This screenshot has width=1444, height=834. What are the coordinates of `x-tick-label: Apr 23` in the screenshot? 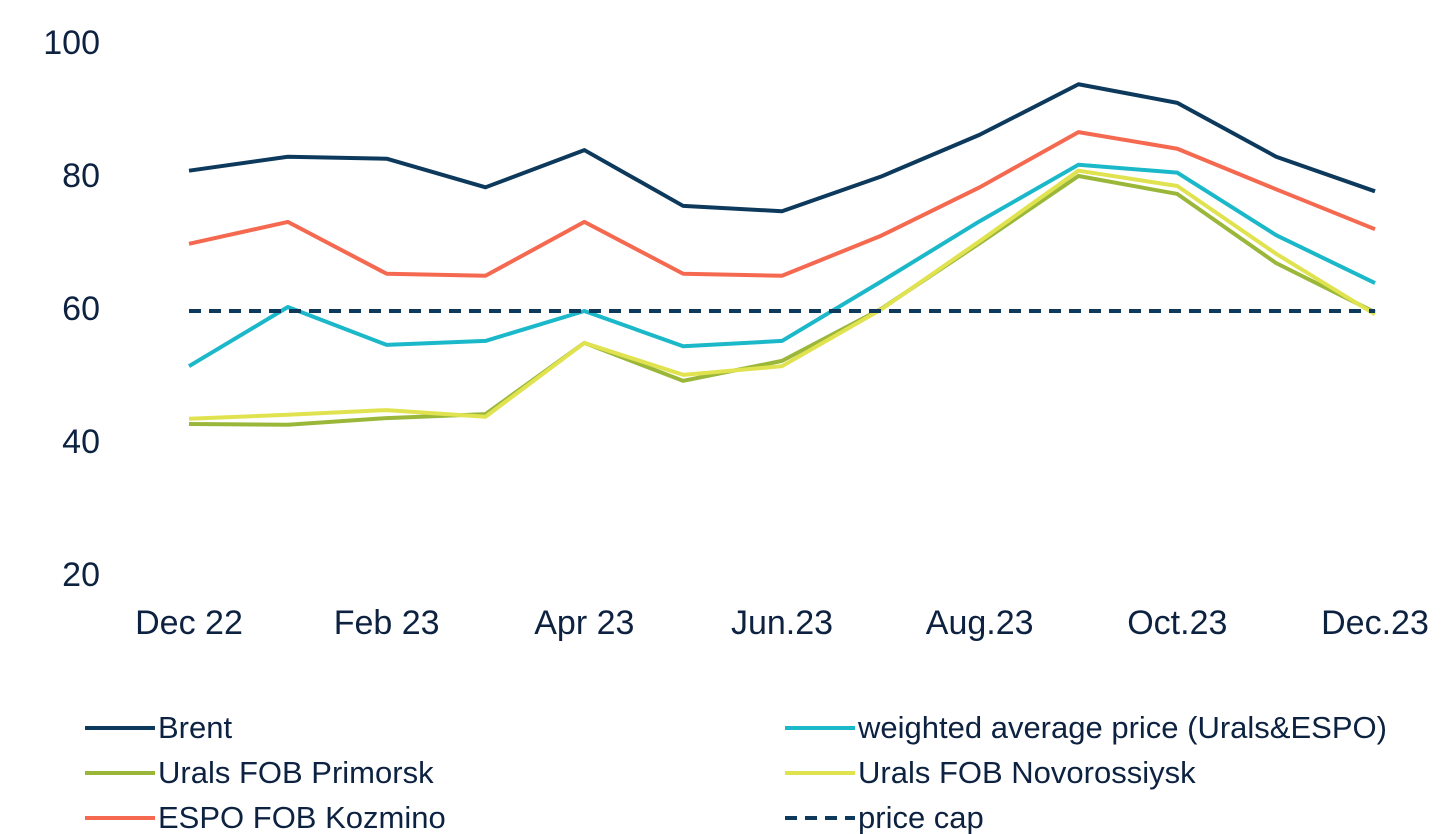 It's located at (584, 623).